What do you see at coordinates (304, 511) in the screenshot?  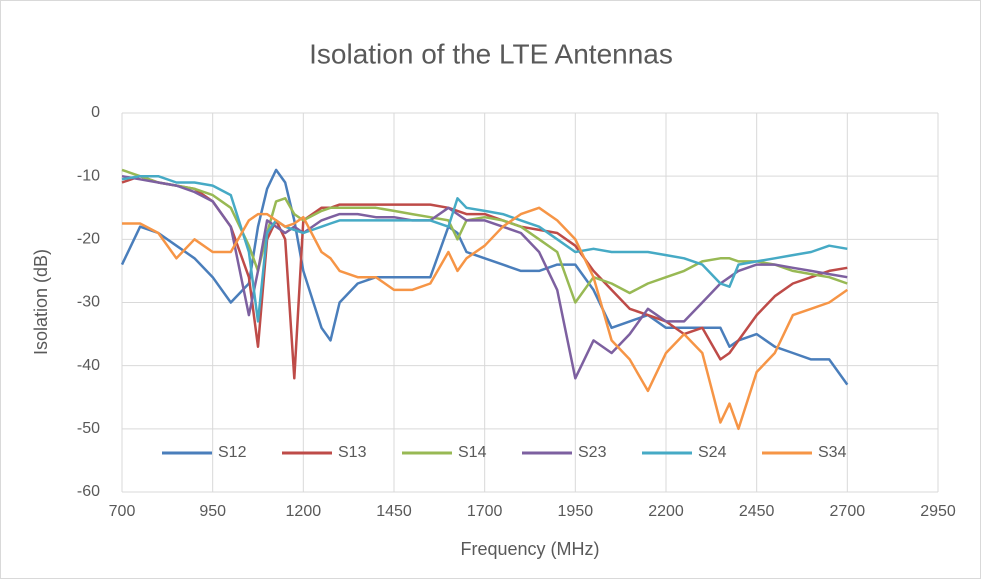 I see `x-tick-label: 1200` at bounding box center [304, 511].